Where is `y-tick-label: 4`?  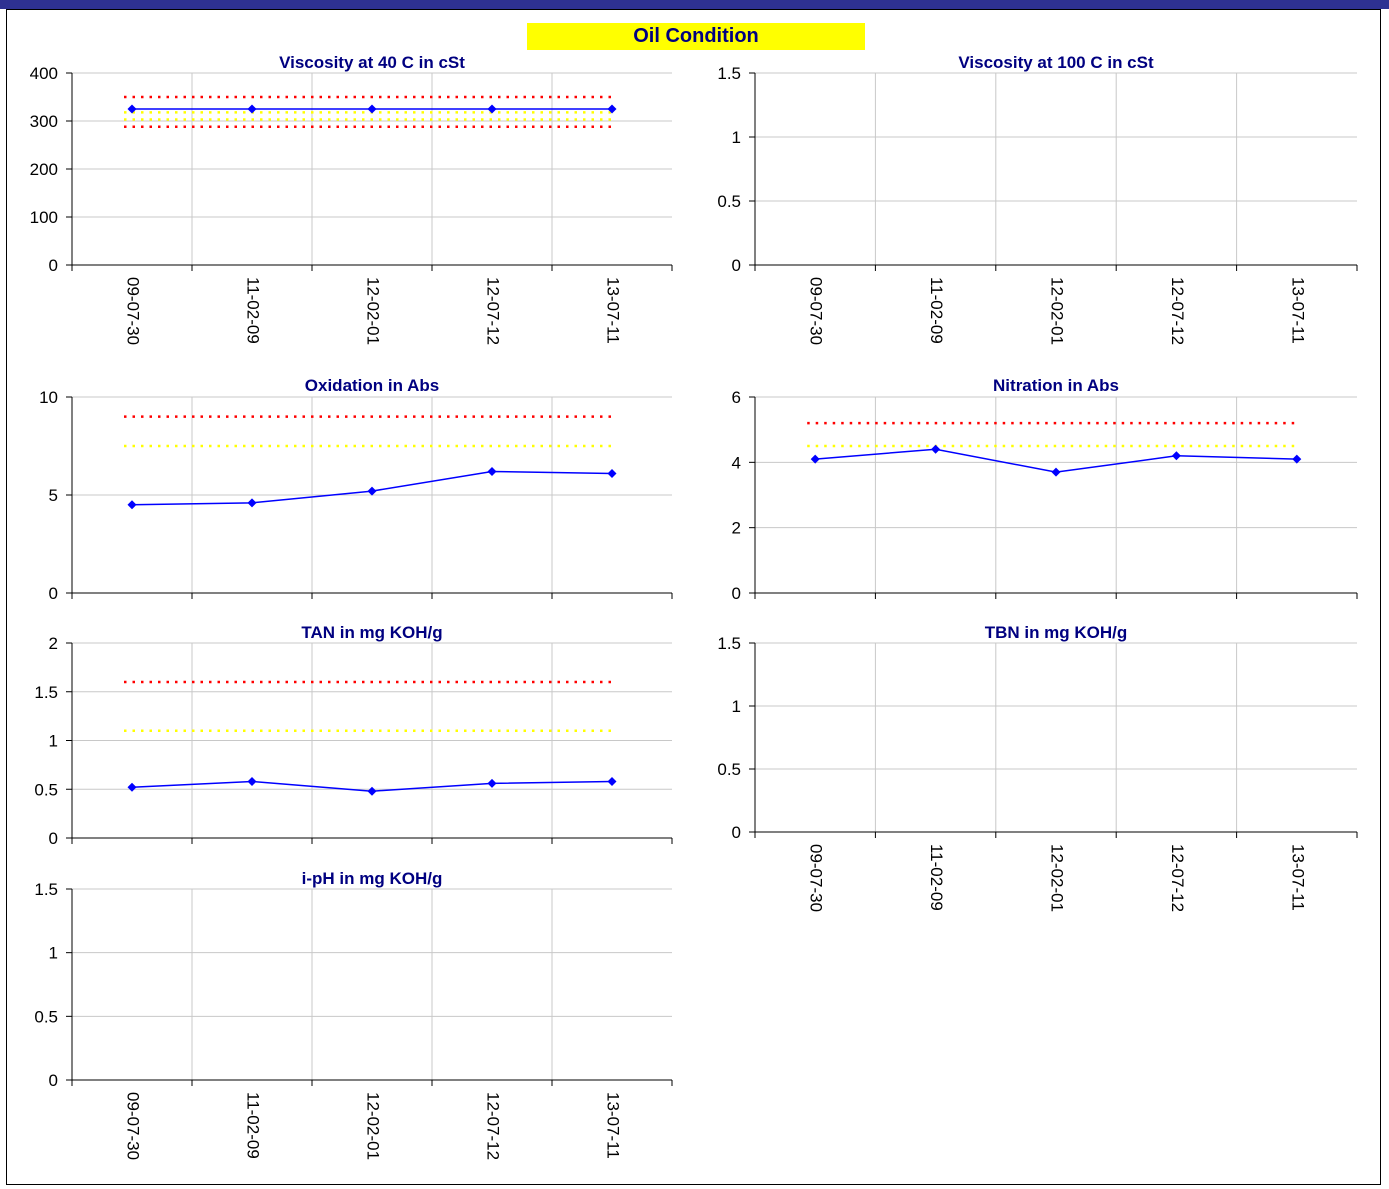
y-tick-label: 4 is located at coordinates (736, 462).